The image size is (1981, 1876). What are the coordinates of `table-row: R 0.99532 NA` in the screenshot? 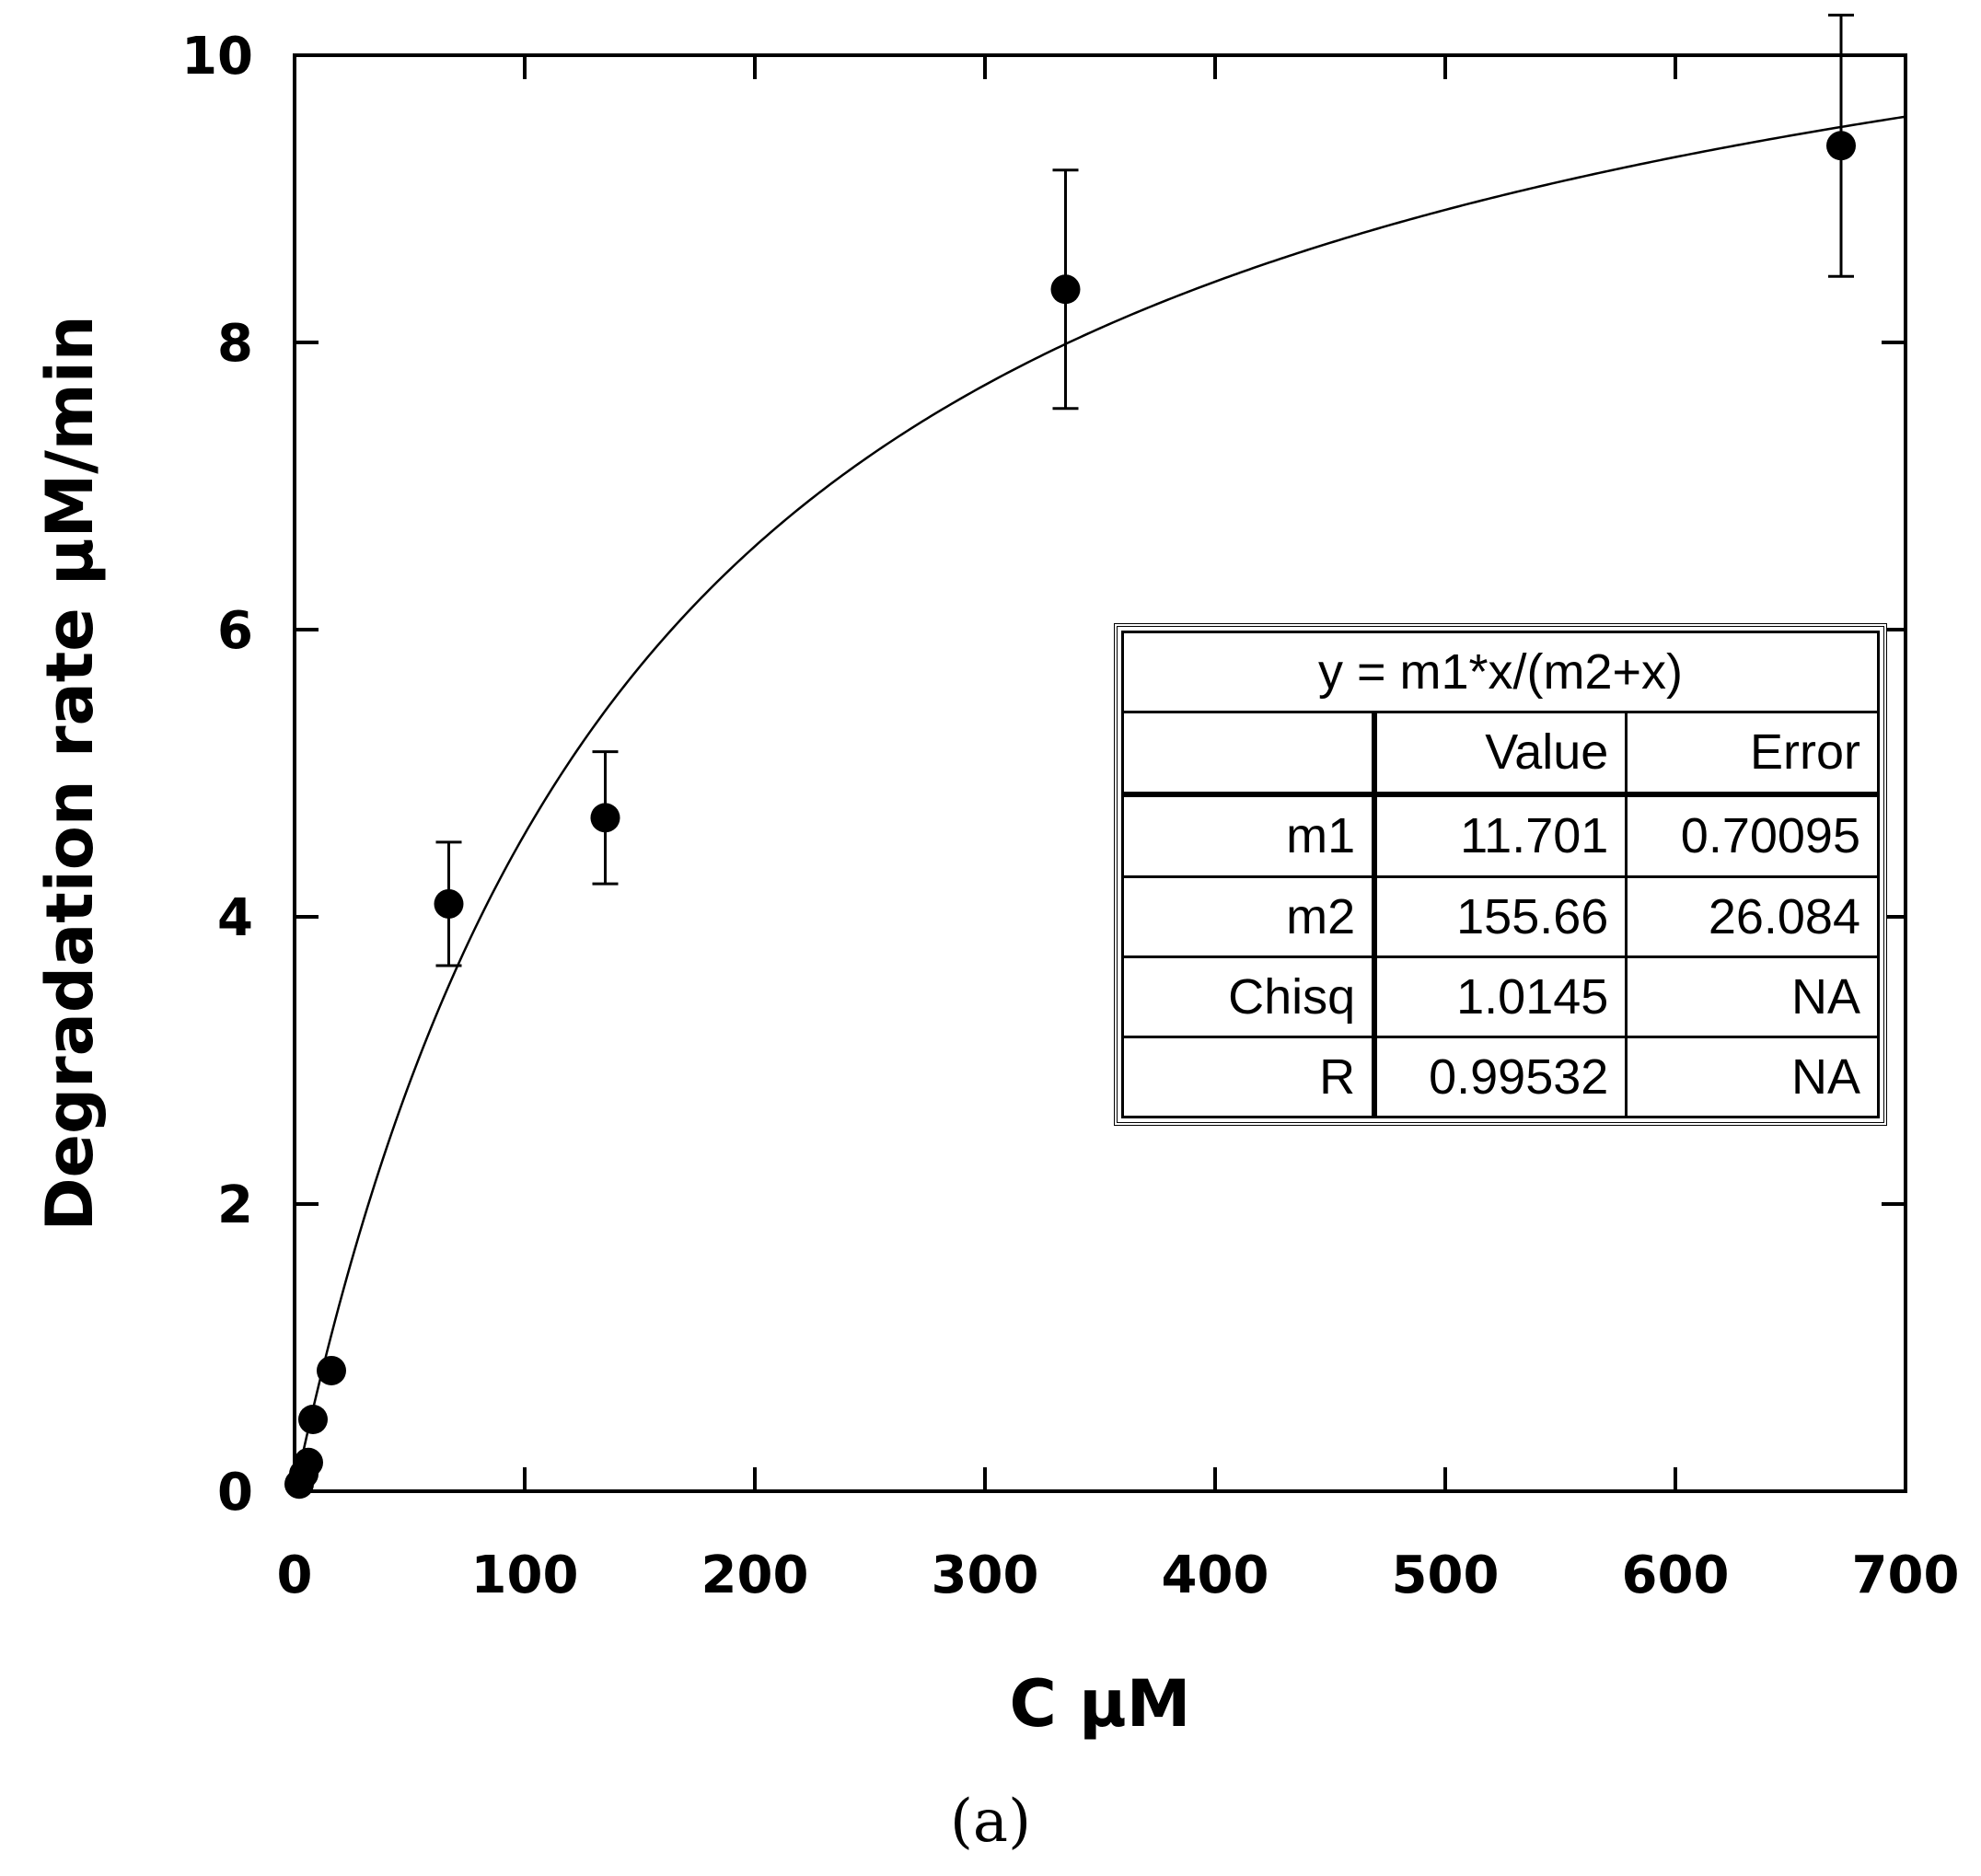 It's located at (1500, 1077).